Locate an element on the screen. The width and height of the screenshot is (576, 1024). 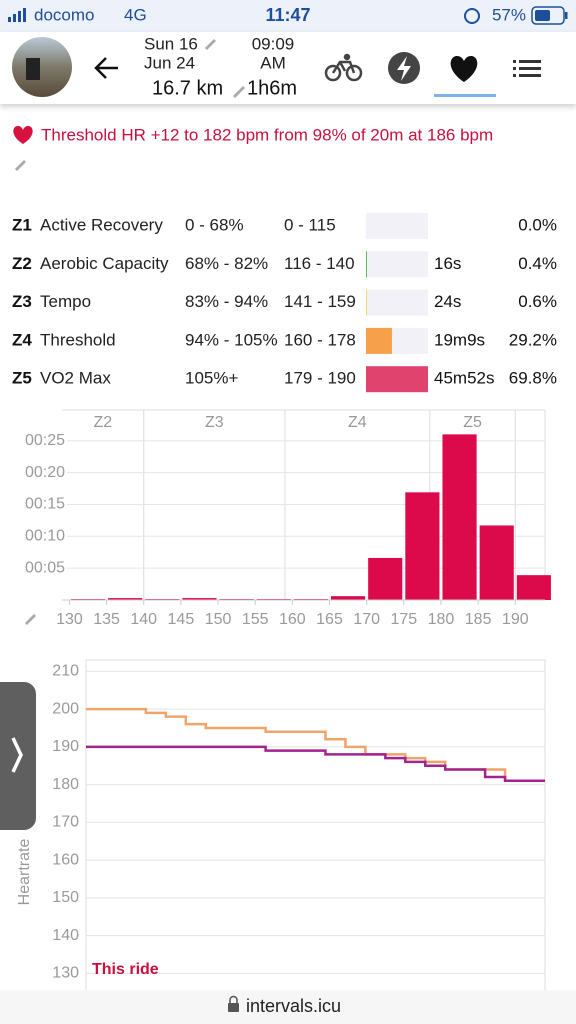
x-tick-label: 175 is located at coordinates (403, 619).